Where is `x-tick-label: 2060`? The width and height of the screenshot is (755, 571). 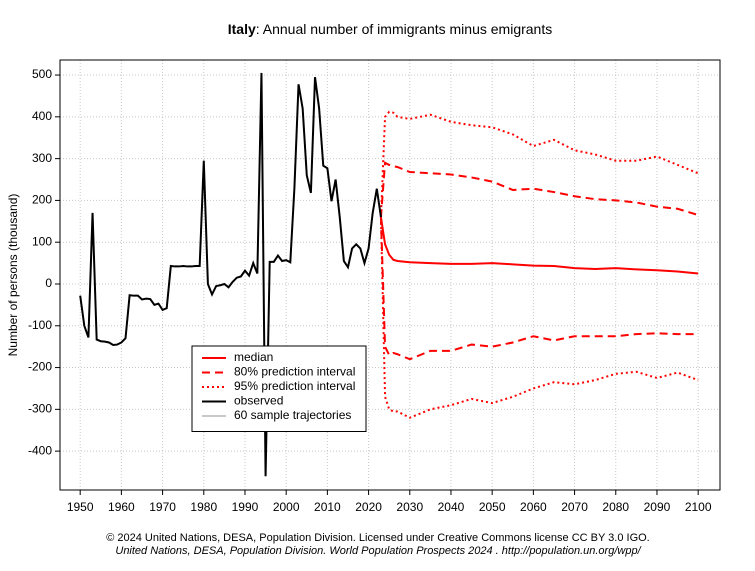 x-tick-label: 2060 is located at coordinates (533, 507).